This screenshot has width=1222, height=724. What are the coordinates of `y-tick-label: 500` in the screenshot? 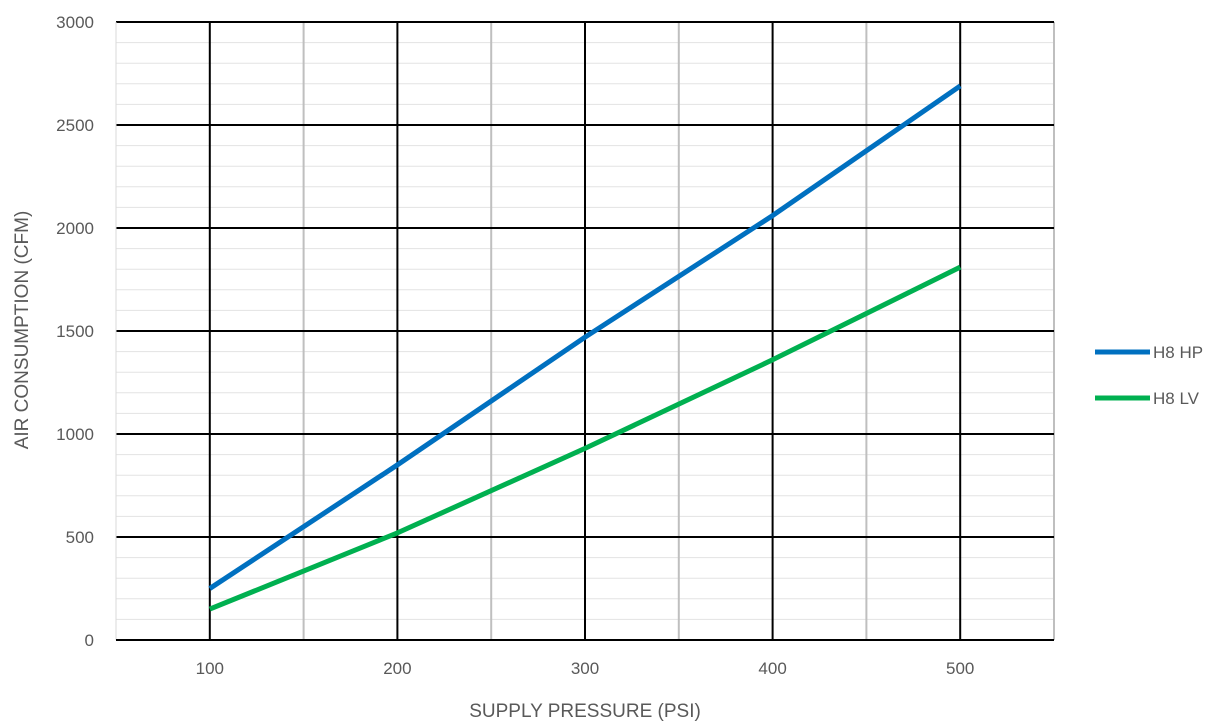 It's located at (80, 537).